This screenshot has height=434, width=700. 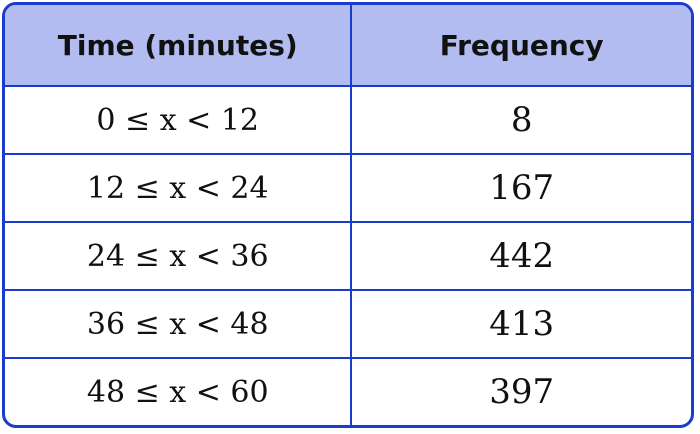 What do you see at coordinates (179, 324) in the screenshot?
I see `time-interval: 36 ≤ x < 48` at bounding box center [179, 324].